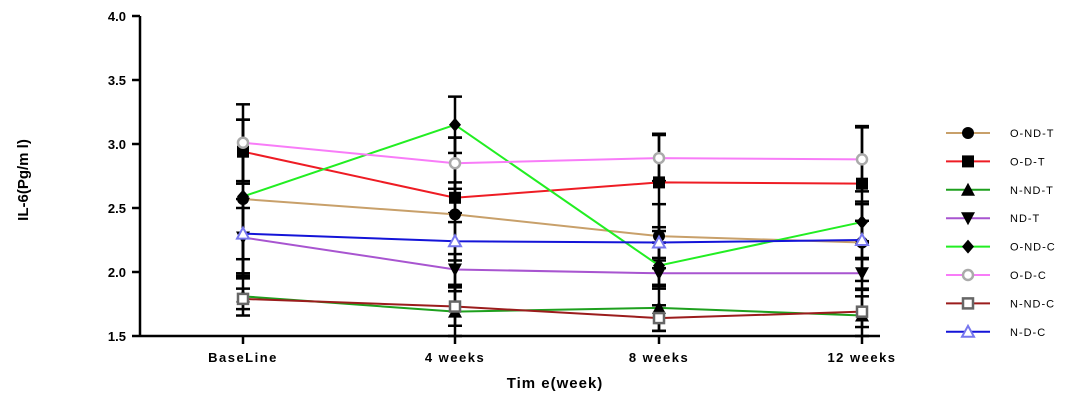 The image size is (1081, 394). I want to click on legend-label: O-ND-T, so click(1032, 134).